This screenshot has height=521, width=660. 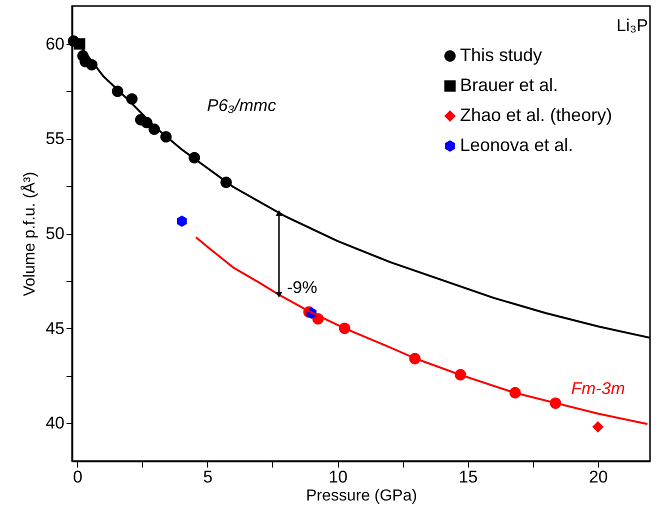 What do you see at coordinates (77, 477) in the screenshot?
I see `x-tick-label: 0` at bounding box center [77, 477].